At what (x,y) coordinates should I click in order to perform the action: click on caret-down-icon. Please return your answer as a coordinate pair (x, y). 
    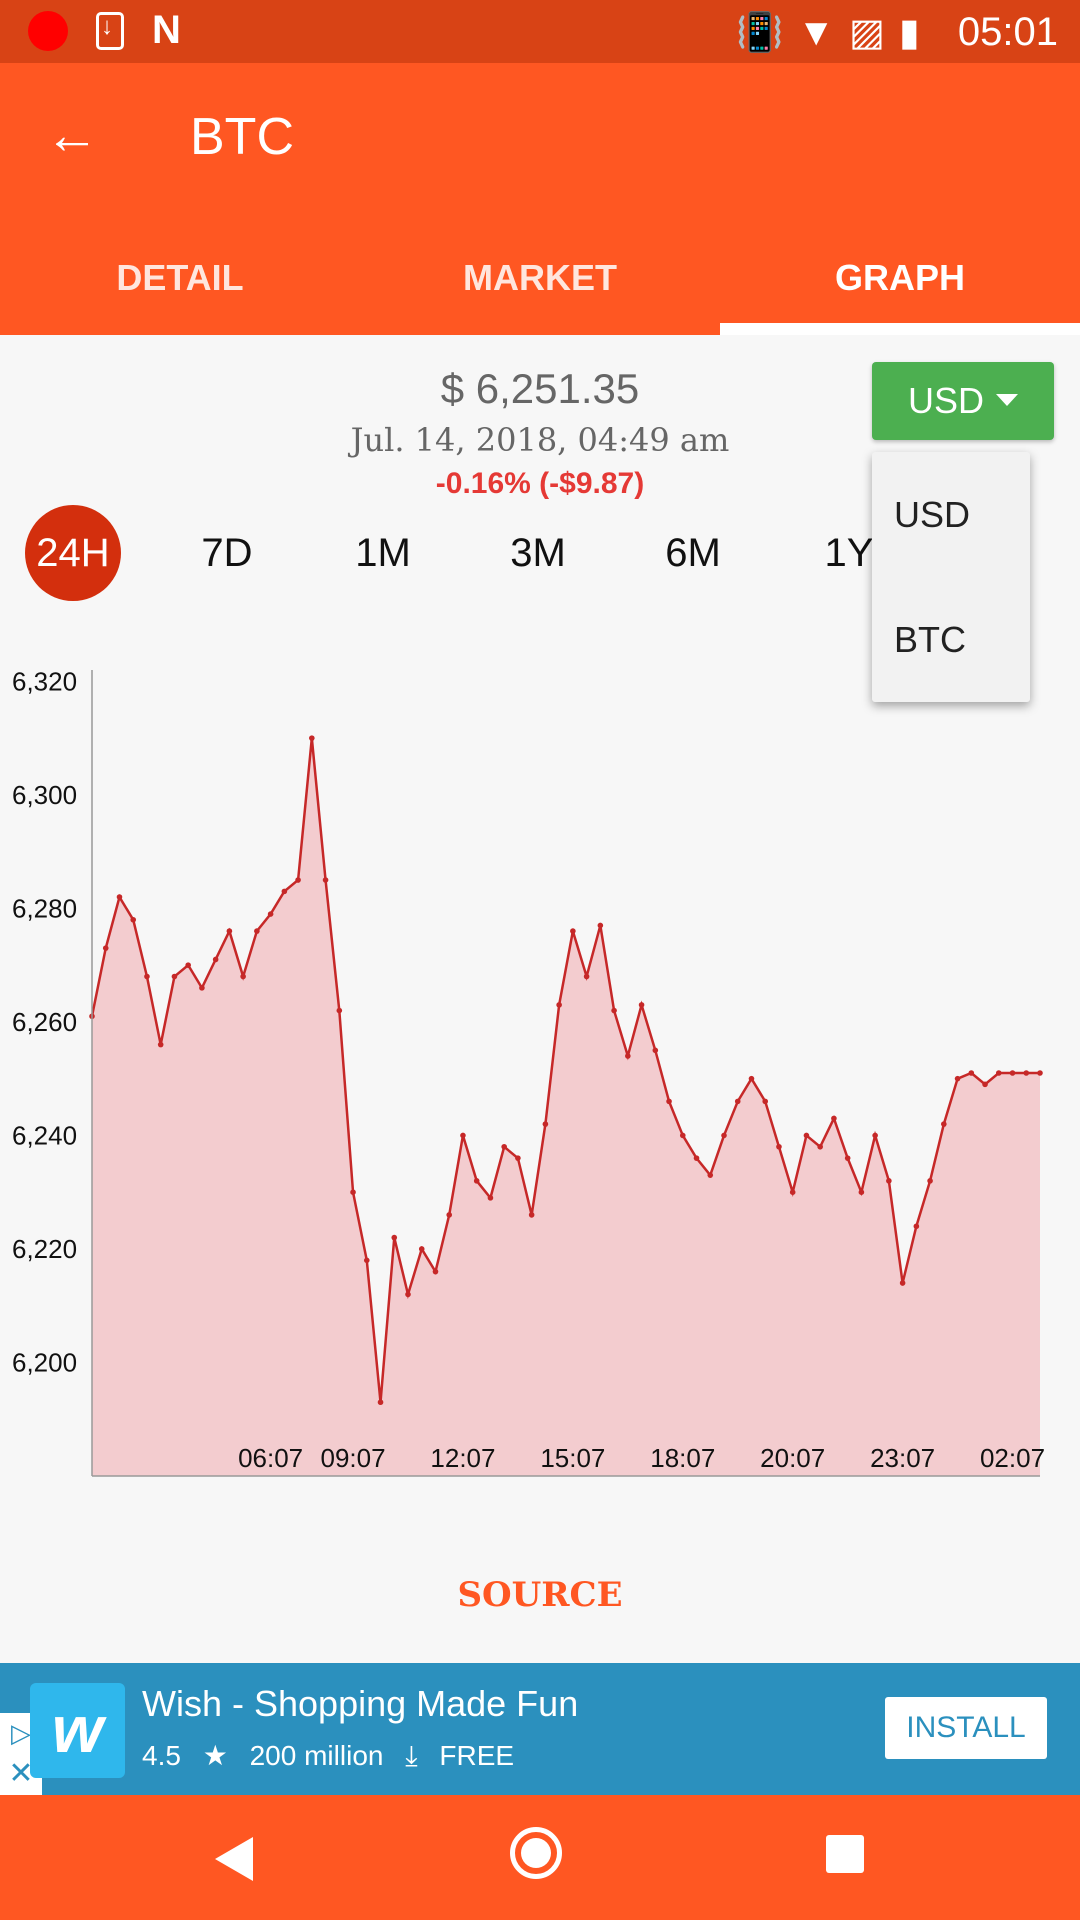
    Looking at the image, I should click on (1007, 400).